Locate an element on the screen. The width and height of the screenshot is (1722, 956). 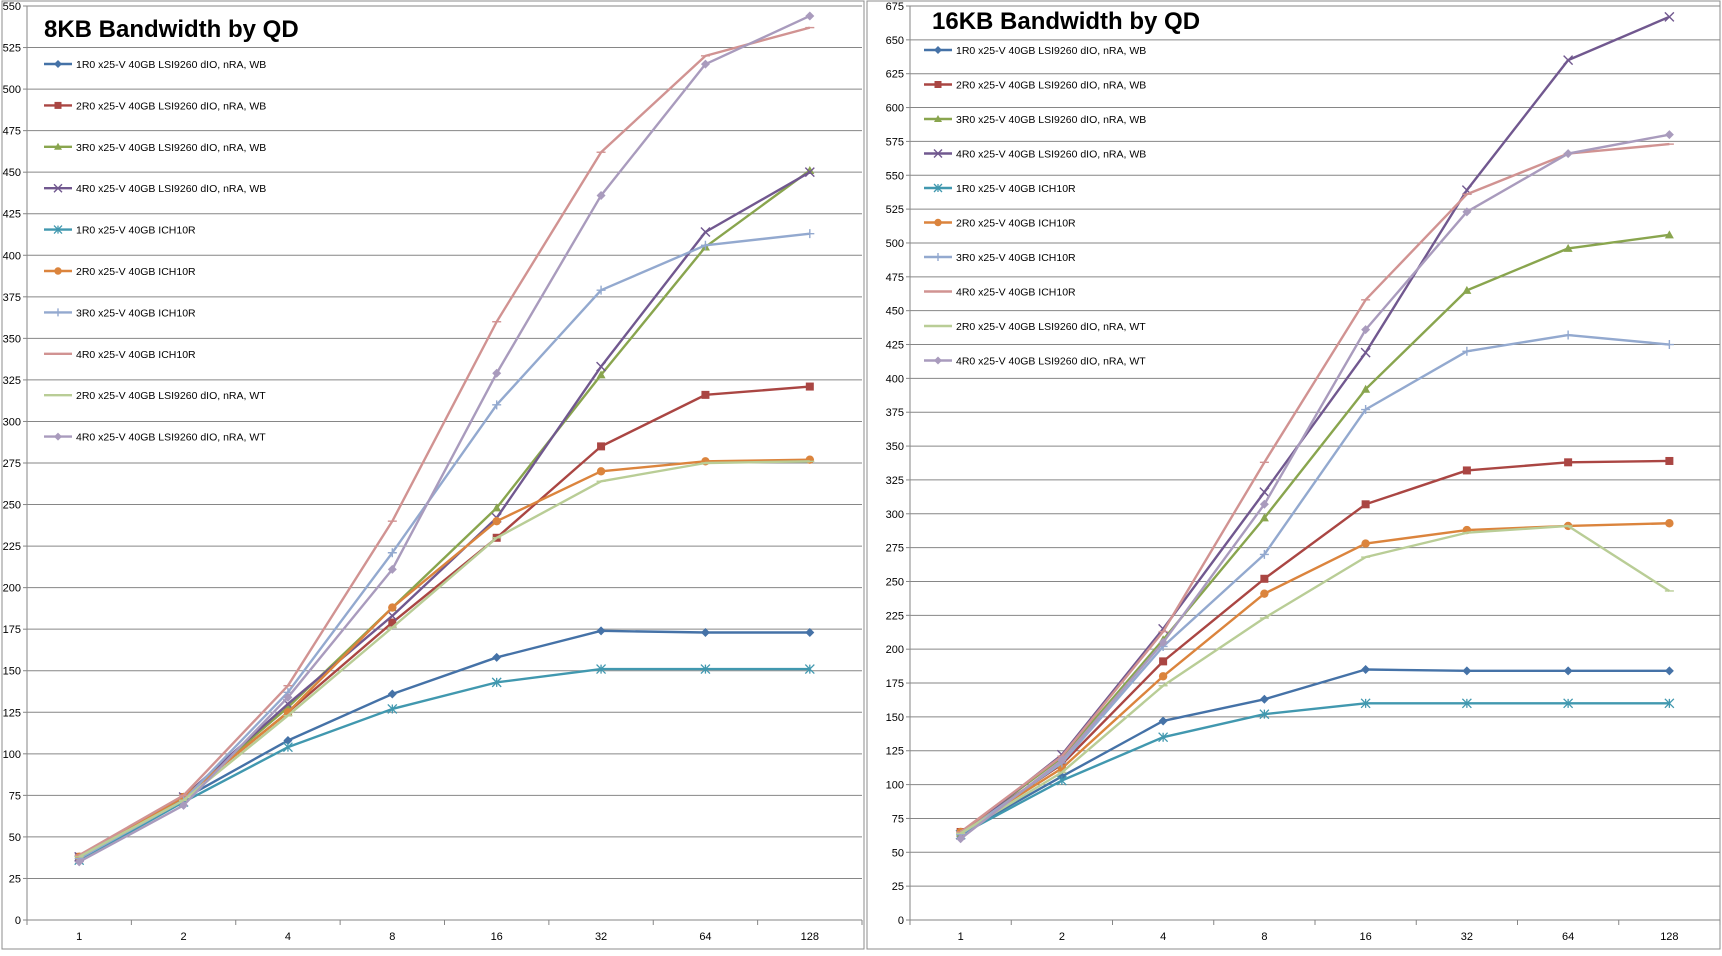
y-tick-label: 500 is located at coordinates (895, 244).